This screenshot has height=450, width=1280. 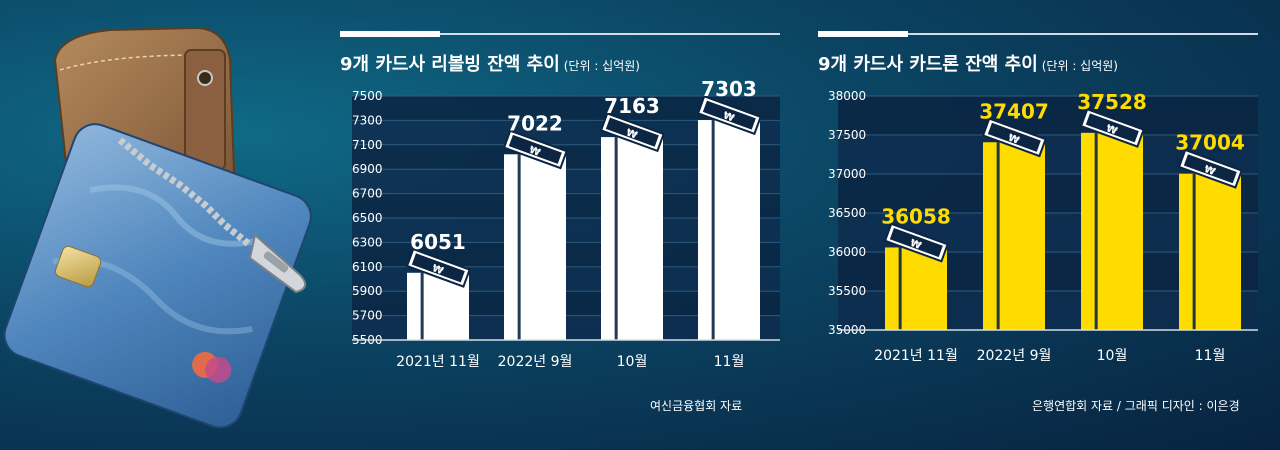 I want to click on y-tick-label: 6700, so click(x=367, y=194).